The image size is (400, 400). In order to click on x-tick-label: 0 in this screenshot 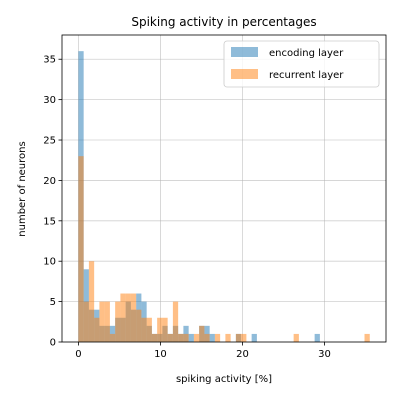, I will do `click(78, 354)`.